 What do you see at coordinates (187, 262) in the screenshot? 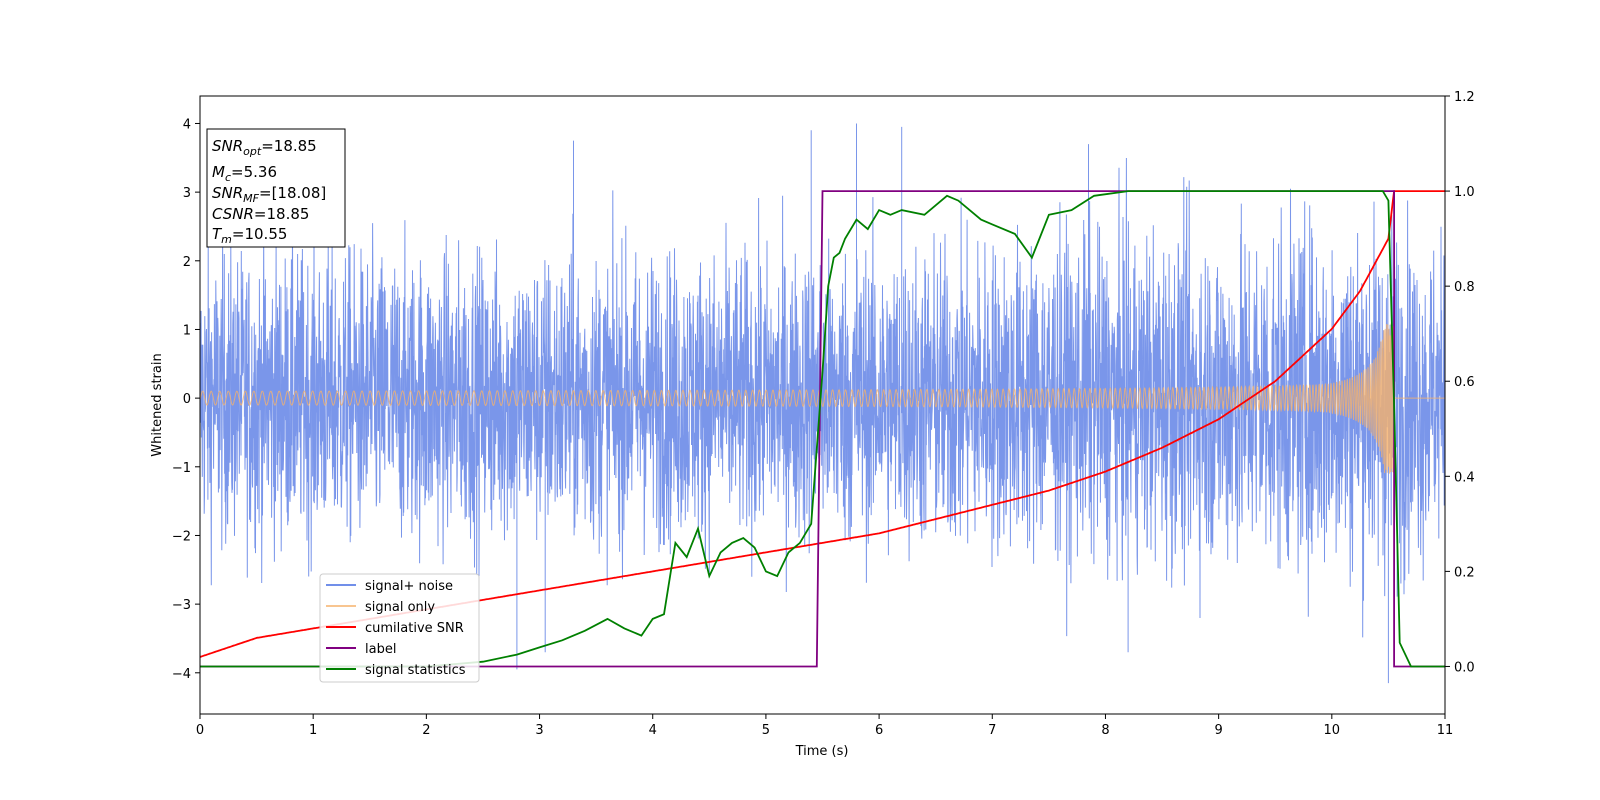
I see `y-left-tick-label-6: 2` at bounding box center [187, 262].